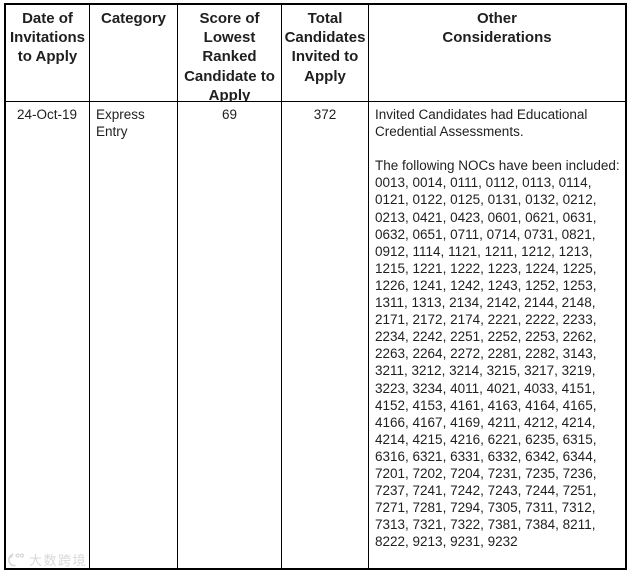 This screenshot has height=573, width=631. Describe the element at coordinates (449, 132) in the screenshot. I see `paragraph-line: Credential Assessments.` at that location.